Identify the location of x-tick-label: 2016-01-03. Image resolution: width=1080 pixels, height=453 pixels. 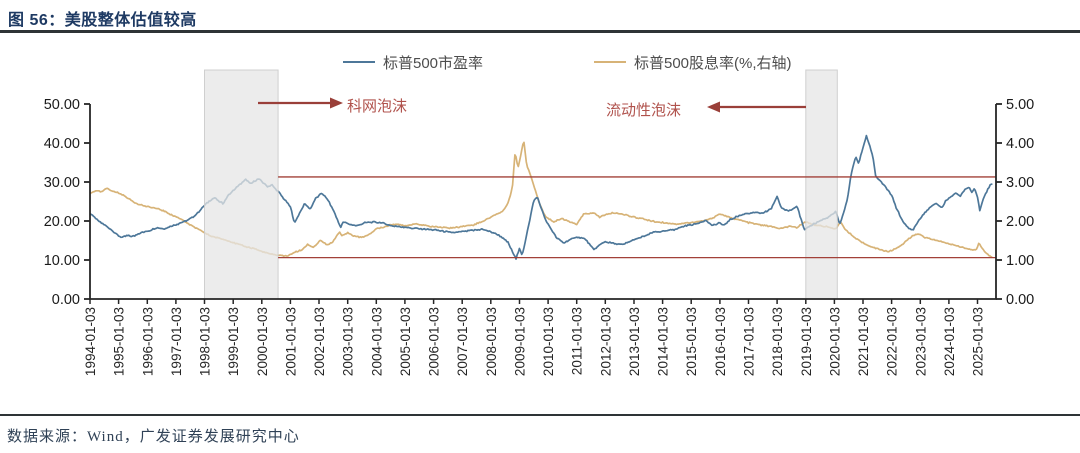
(720, 341).